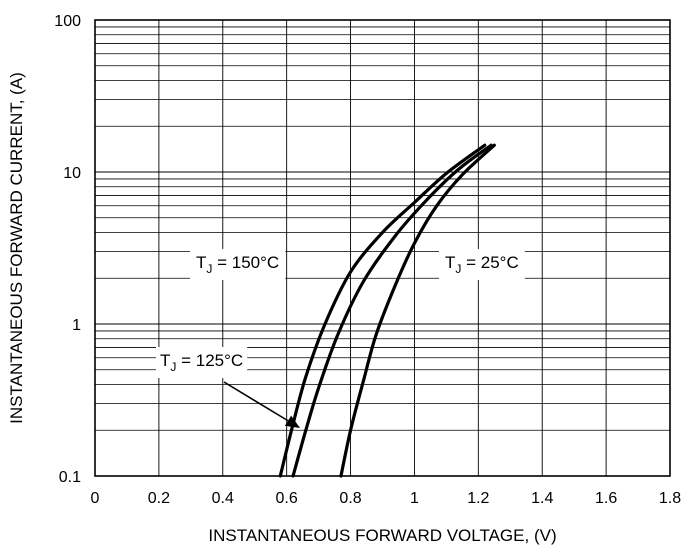 Image resolution: width=690 pixels, height=550 pixels. What do you see at coordinates (67, 249) in the screenshot?
I see `y-tick-labels: 0.1 1 10 100` at bounding box center [67, 249].